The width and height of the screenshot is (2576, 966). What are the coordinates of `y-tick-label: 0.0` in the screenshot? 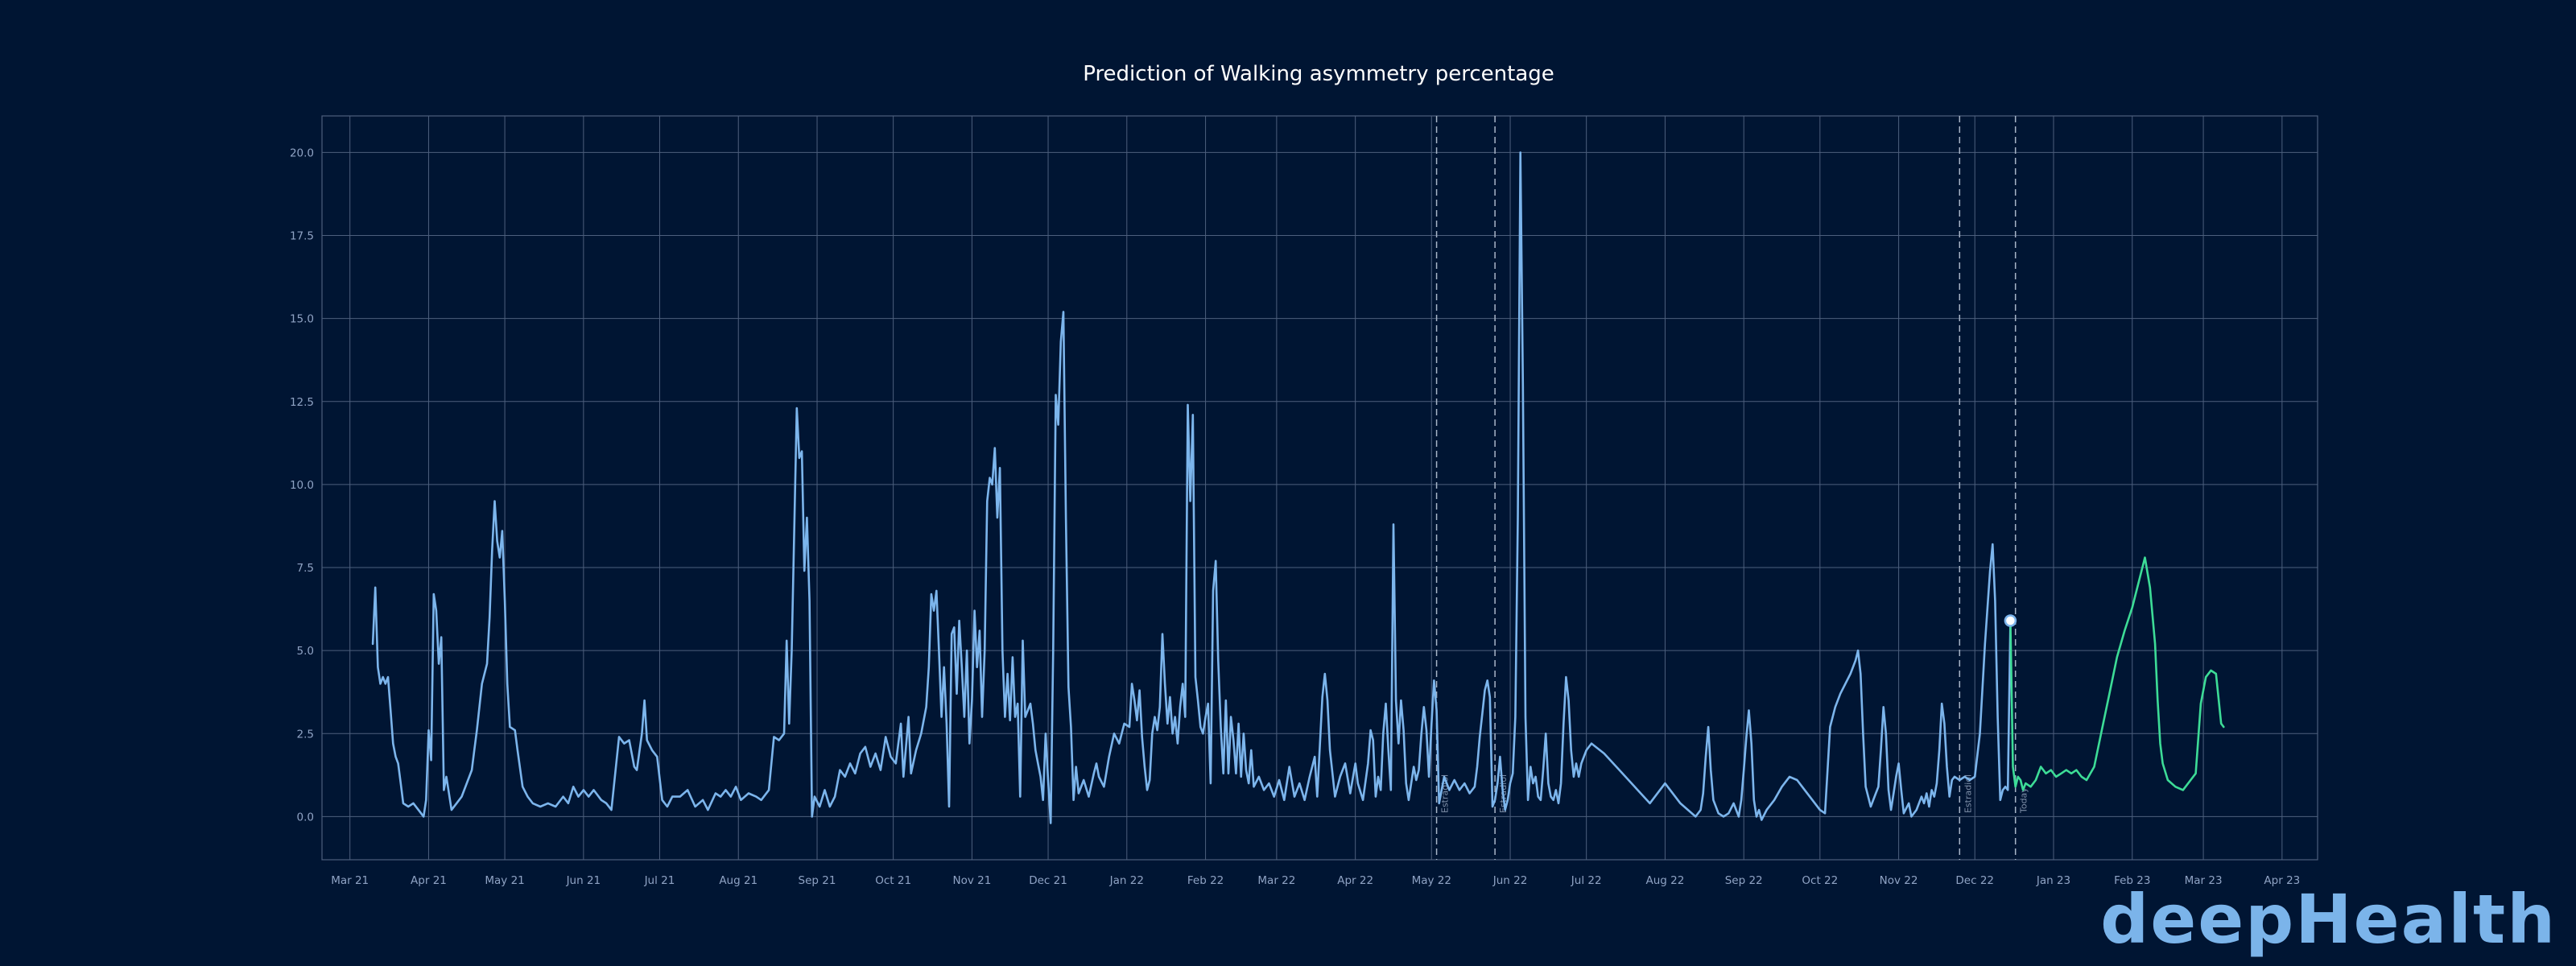 It's located at (305, 817).